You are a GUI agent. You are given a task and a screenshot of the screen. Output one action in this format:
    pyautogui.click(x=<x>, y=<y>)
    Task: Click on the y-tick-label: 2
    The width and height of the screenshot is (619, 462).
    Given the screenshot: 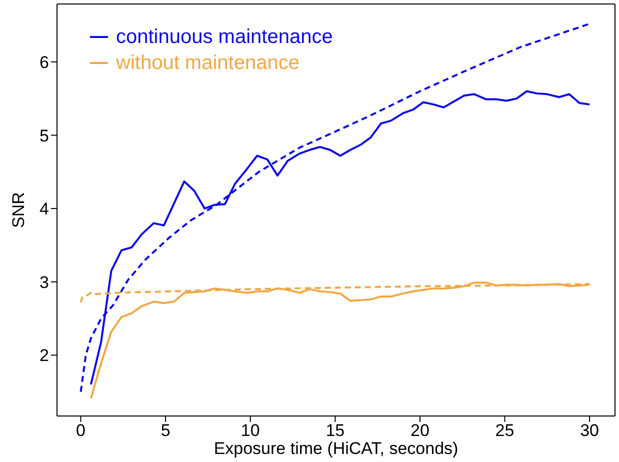 What is the action you would take?
    pyautogui.click(x=44, y=356)
    